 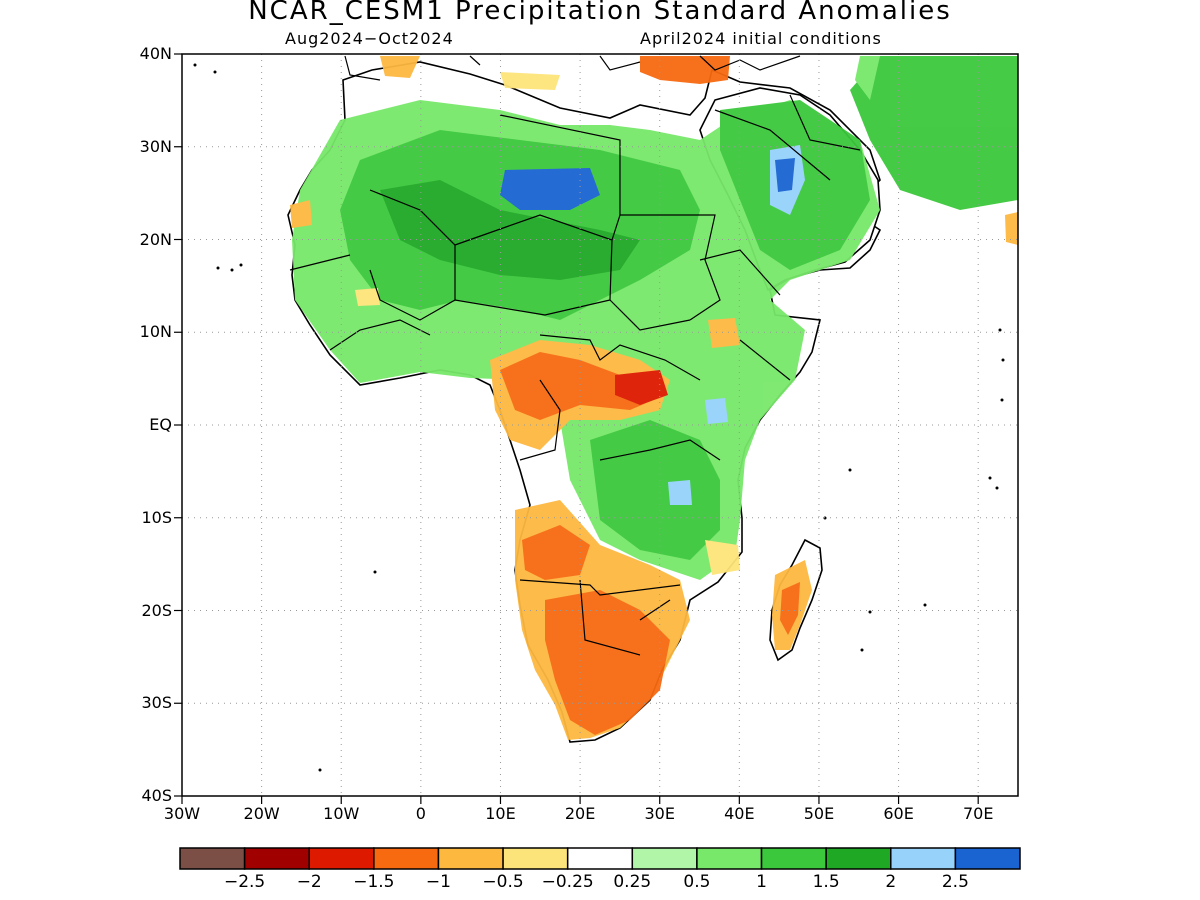 I want to click on lon-tick-label: 20W, so click(x=261, y=813).